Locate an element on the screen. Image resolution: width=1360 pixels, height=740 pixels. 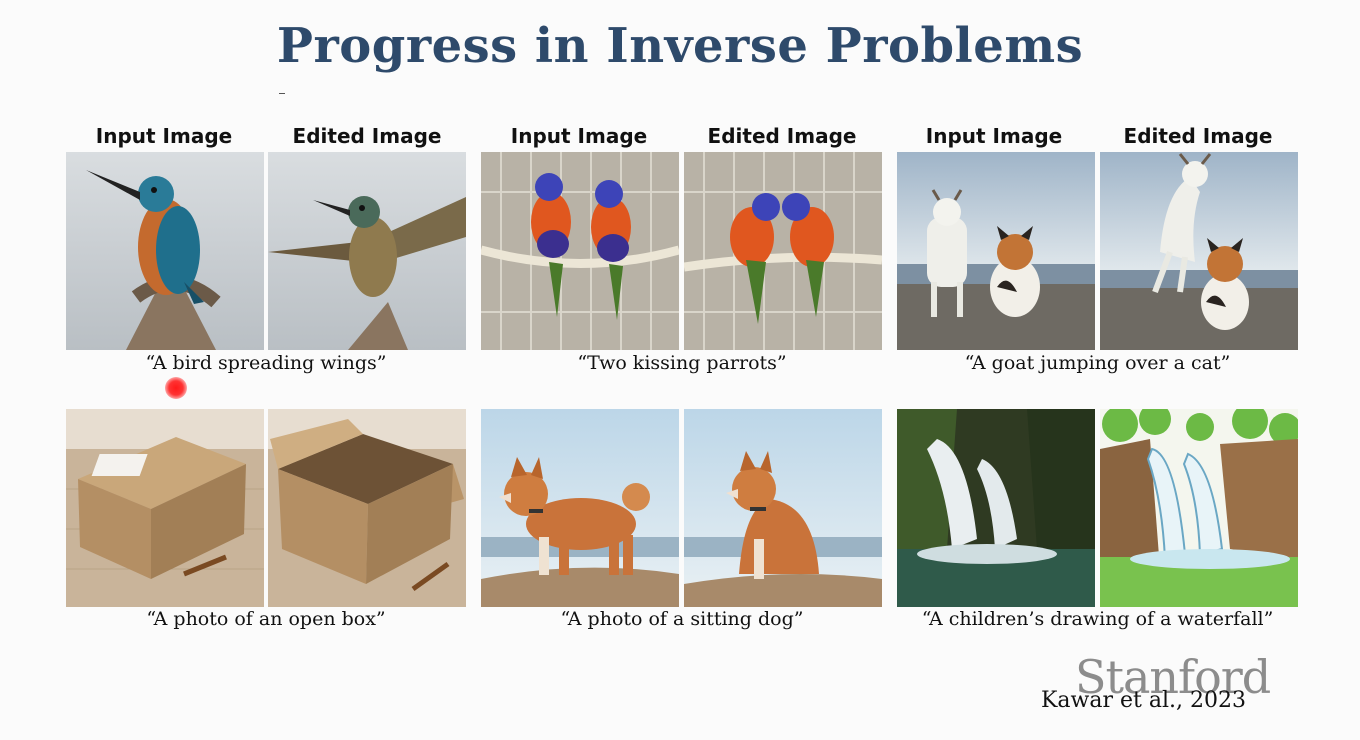
parrots-edited-image is located at coordinates (783, 251).